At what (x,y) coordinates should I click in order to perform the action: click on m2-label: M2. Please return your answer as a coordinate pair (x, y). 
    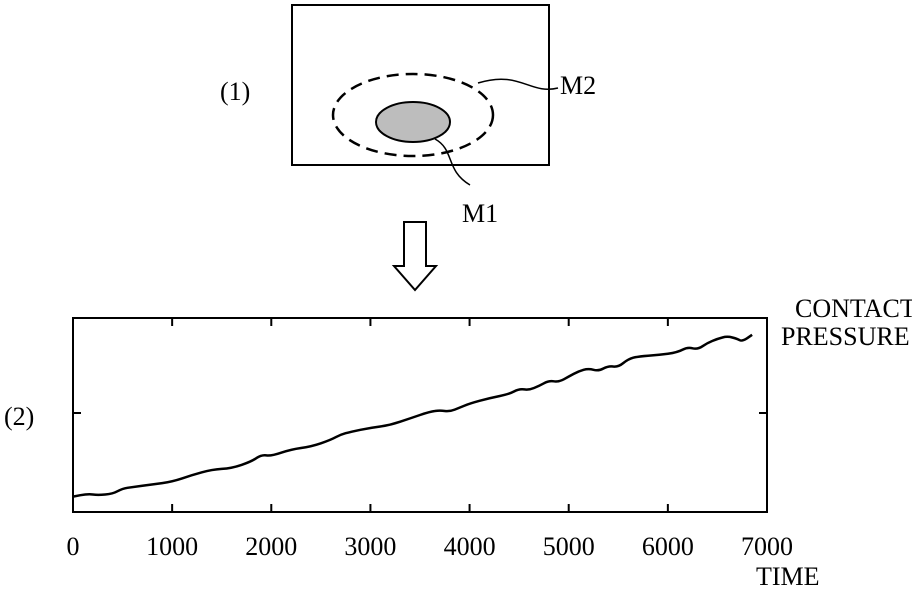
    Looking at the image, I should click on (578, 85).